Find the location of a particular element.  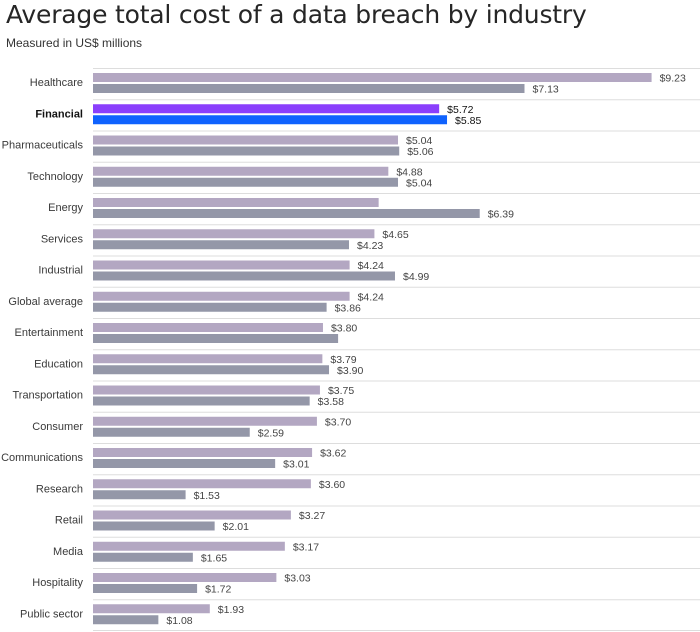

data-label: $3.86 is located at coordinates (348, 308).